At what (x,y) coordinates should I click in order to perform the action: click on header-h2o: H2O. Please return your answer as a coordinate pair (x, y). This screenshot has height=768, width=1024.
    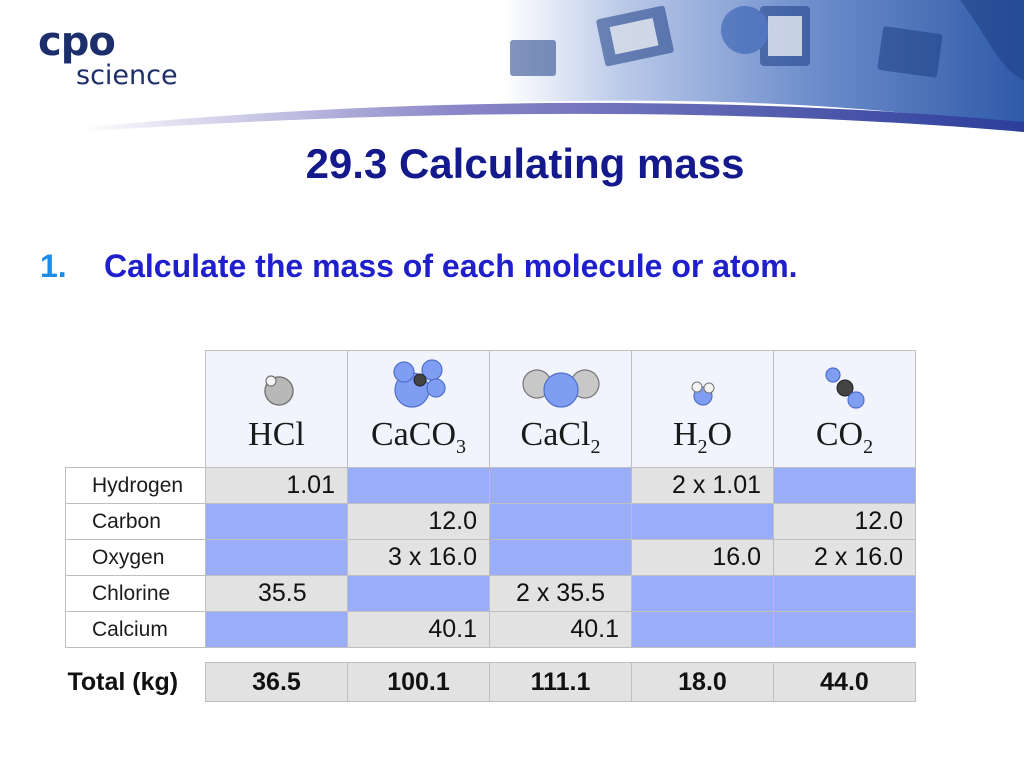
    Looking at the image, I should click on (702, 409).